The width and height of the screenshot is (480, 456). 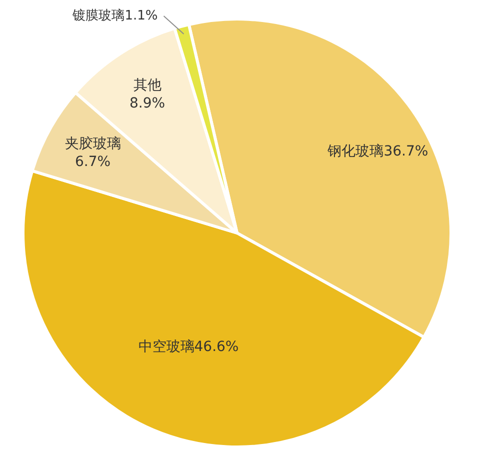 What do you see at coordinates (148, 104) in the screenshot?
I see `data-label: 8.9%` at bounding box center [148, 104].